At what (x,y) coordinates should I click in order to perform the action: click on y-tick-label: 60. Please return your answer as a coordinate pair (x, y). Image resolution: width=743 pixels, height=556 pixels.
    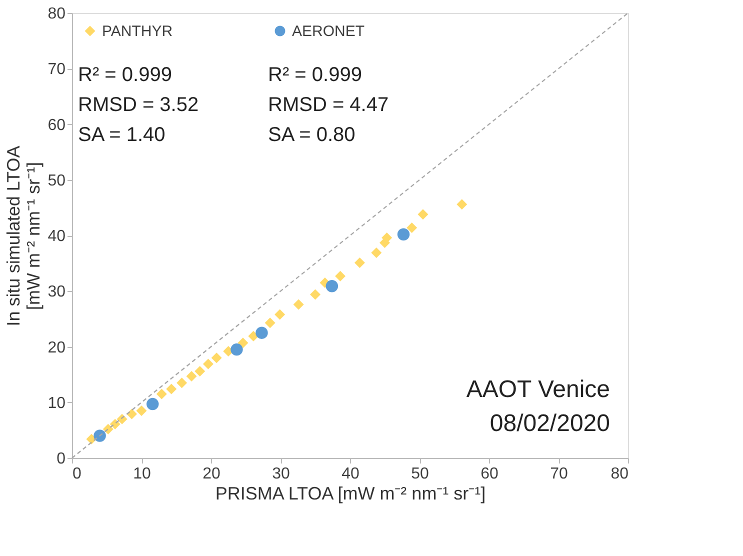
    Looking at the image, I should click on (57, 125).